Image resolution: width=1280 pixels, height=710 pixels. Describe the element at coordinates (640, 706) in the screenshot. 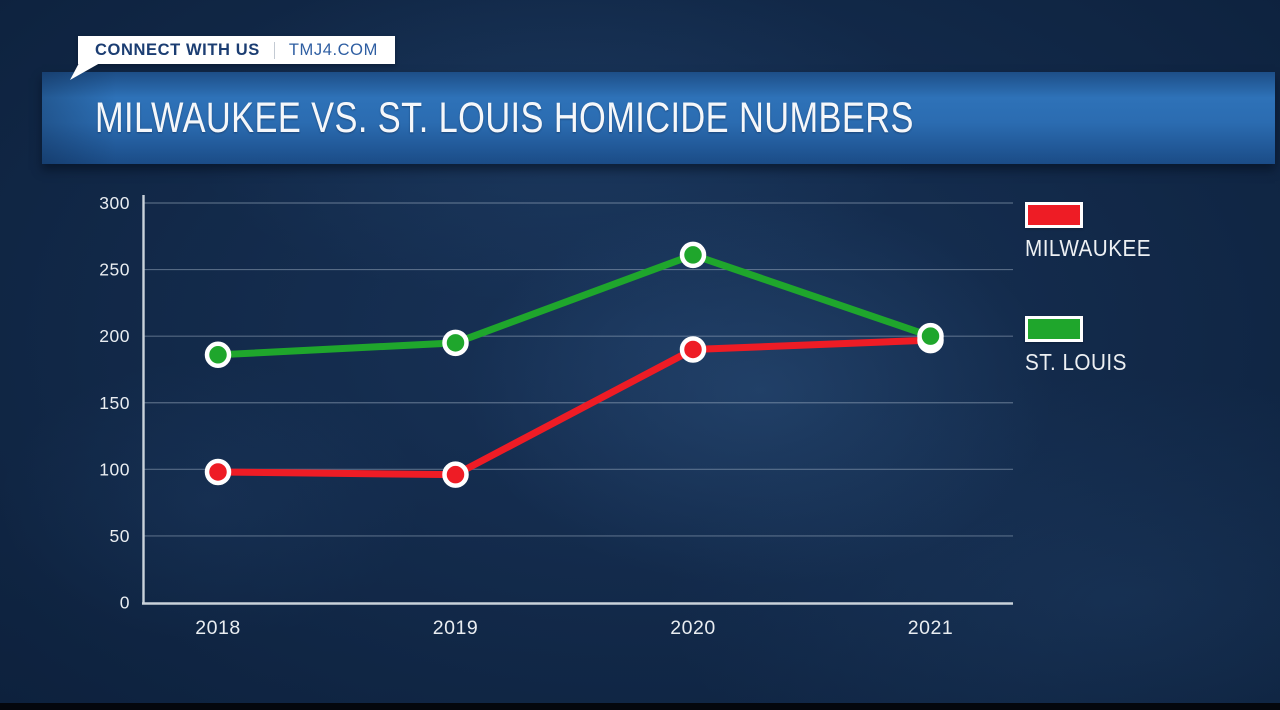

I see `letterbox-bar` at that location.